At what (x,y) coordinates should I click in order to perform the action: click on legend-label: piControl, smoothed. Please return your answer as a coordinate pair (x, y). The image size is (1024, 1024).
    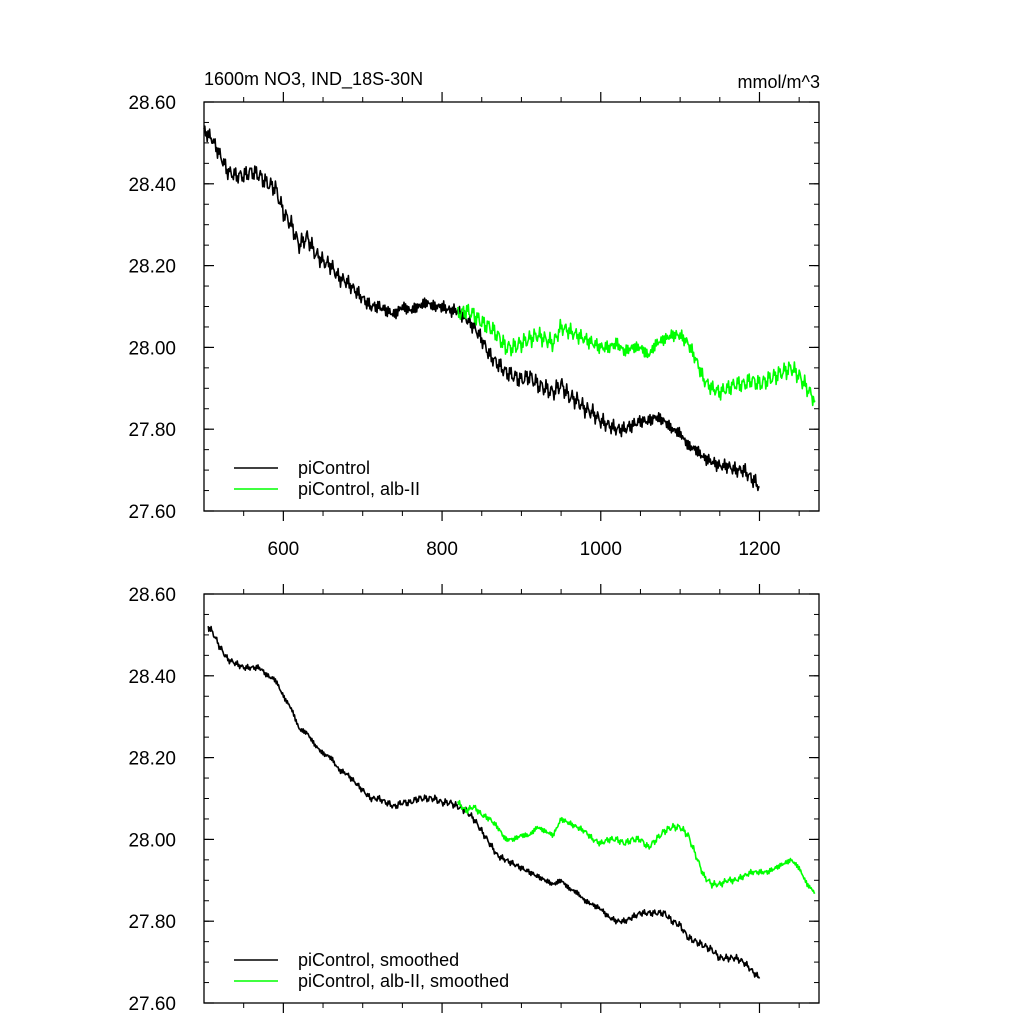
    Looking at the image, I should click on (378, 960).